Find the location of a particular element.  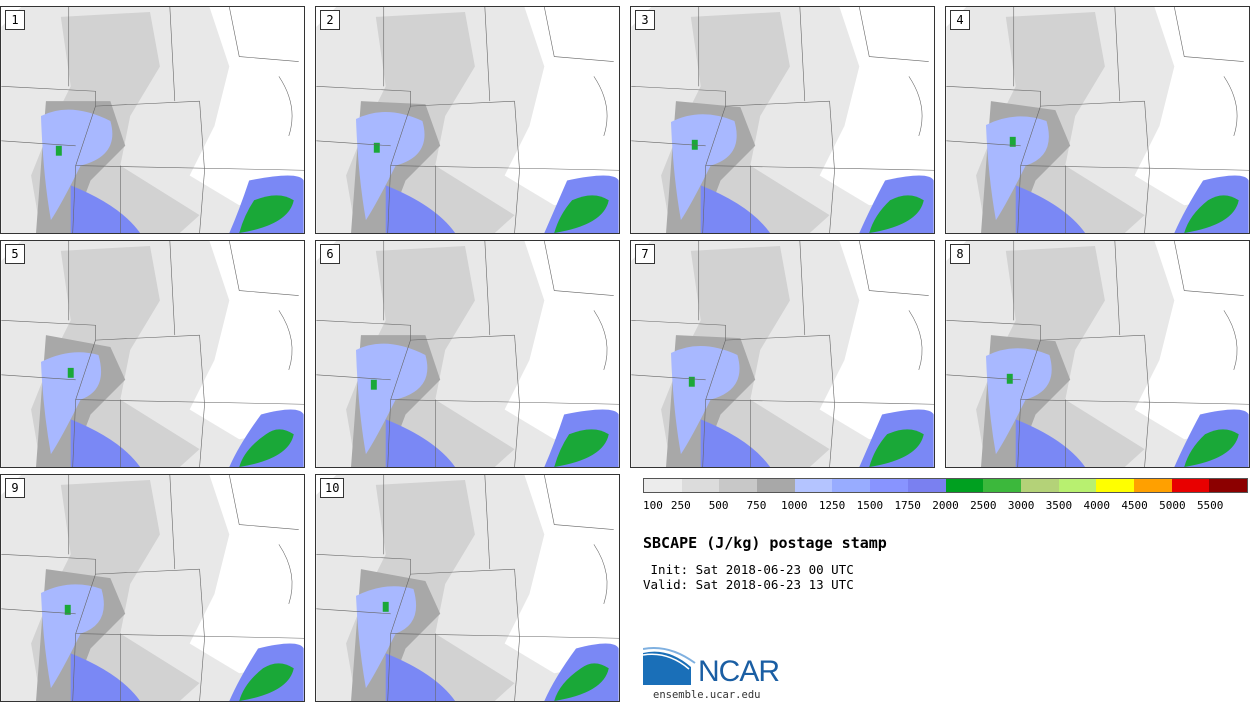

colorbar-tick-label: 1250 is located at coordinates (832, 505).